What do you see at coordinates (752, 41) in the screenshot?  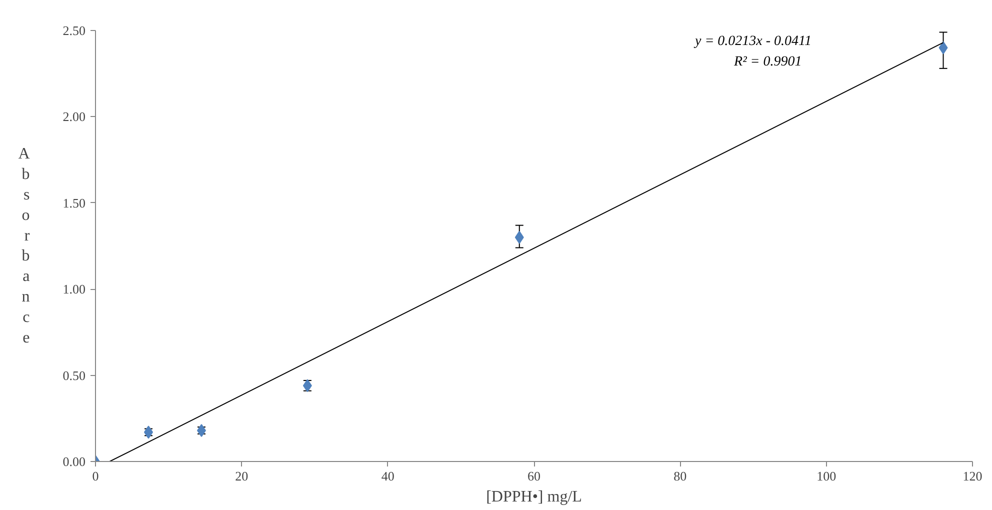 I see `annotation: y = 0.0213x - 0.0411` at bounding box center [752, 41].